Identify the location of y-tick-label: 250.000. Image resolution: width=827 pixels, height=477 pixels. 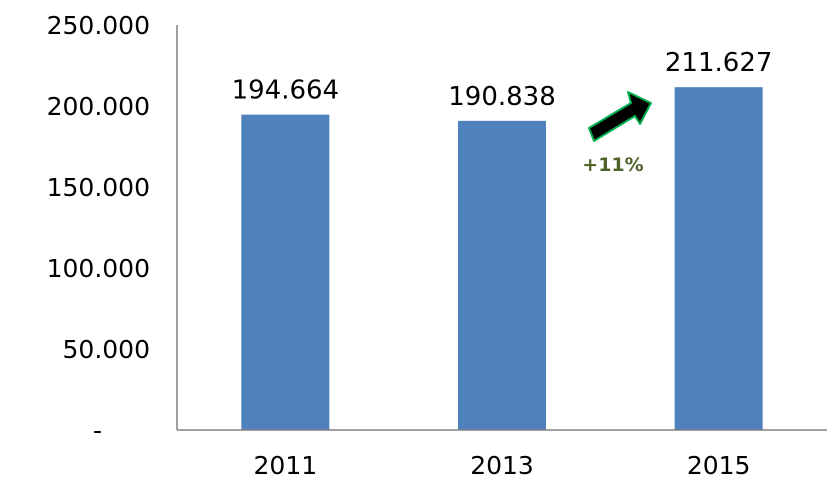
(98, 25).